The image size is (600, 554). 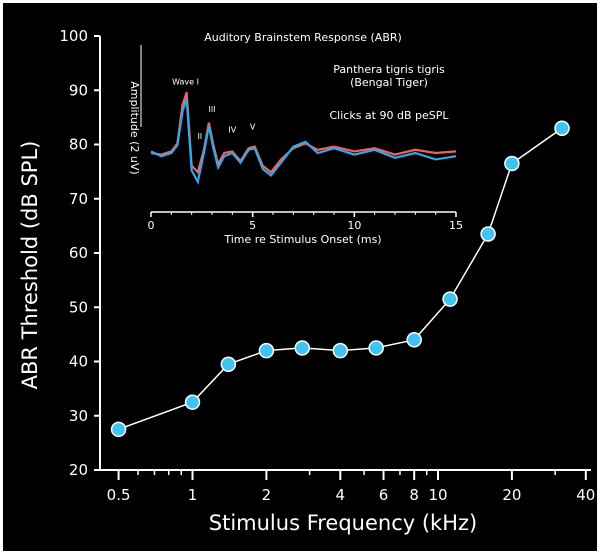 What do you see at coordinates (302, 239) in the screenshot?
I see `inset-x-axis-title: Time re Stimulus Onset (ms)` at bounding box center [302, 239].